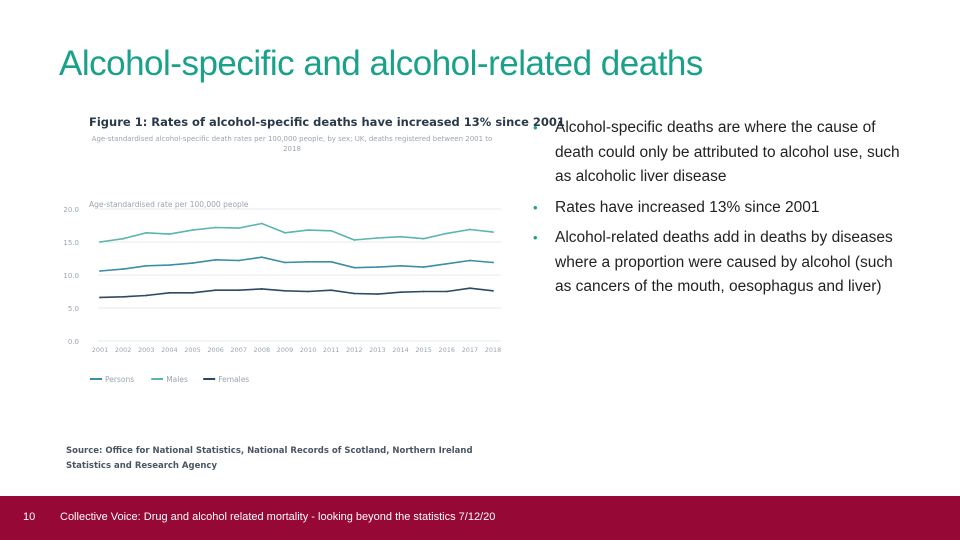  What do you see at coordinates (296, 264) in the screenshot?
I see `series-line-persons` at bounding box center [296, 264].